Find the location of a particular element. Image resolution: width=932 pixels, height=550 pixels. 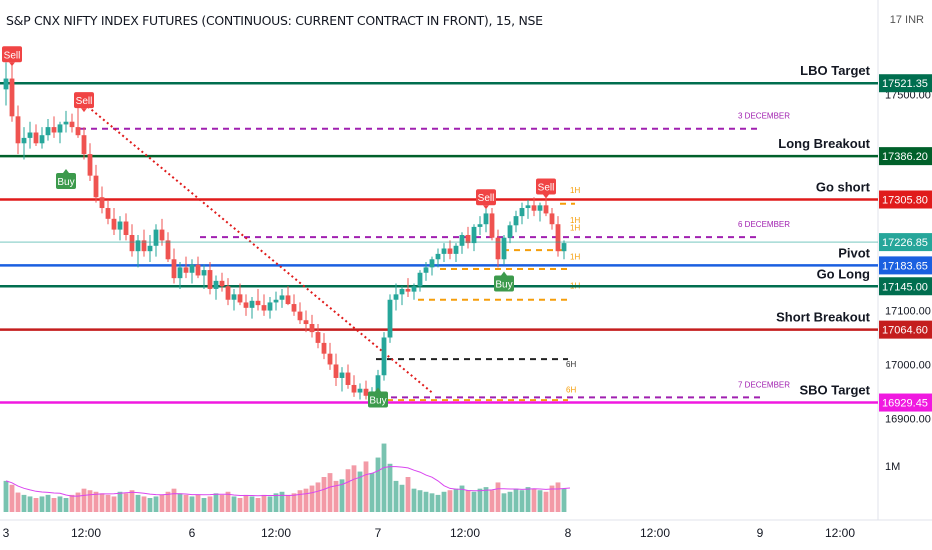

dashed-level-label: 7 DECEMBER is located at coordinates (764, 384).